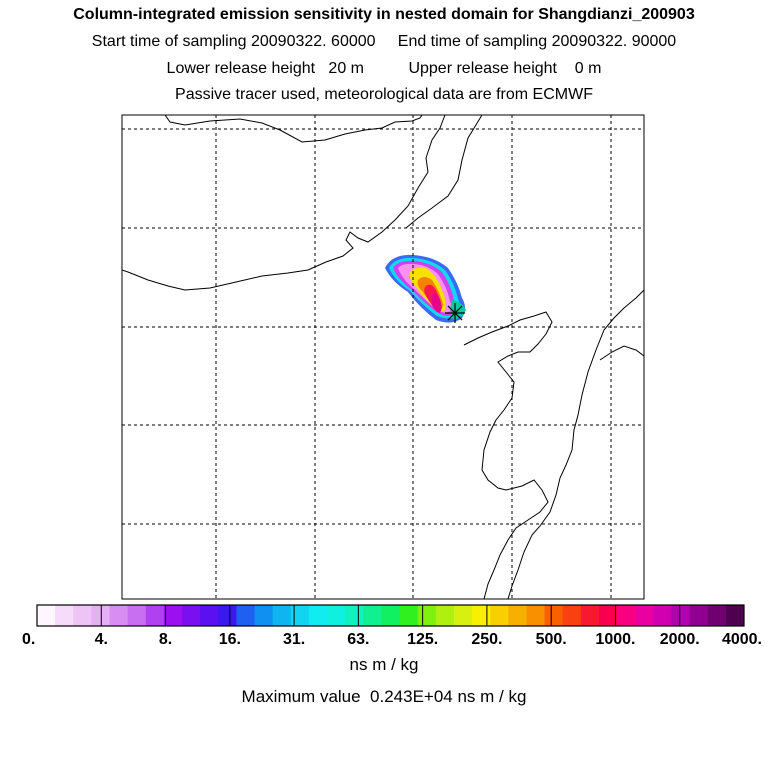  What do you see at coordinates (621, 353) in the screenshot?
I see `coastline-fragment` at bounding box center [621, 353].